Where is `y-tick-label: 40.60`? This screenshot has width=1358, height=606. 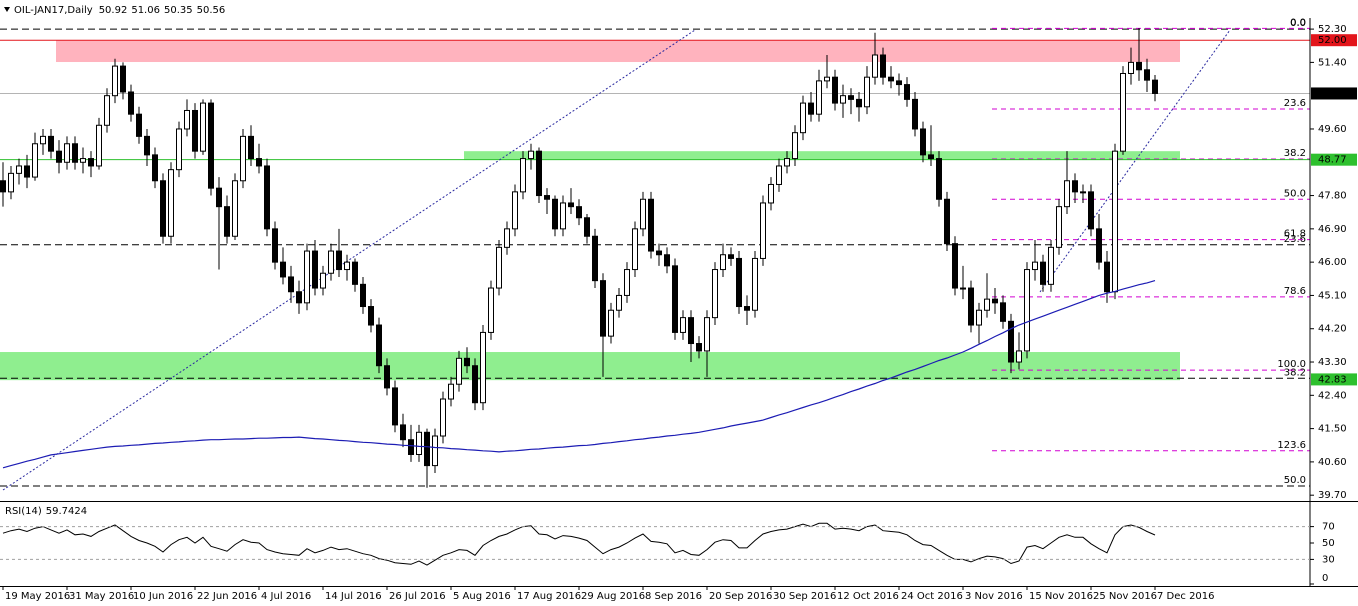 y-tick-label: 40.60 is located at coordinates (1332, 462).